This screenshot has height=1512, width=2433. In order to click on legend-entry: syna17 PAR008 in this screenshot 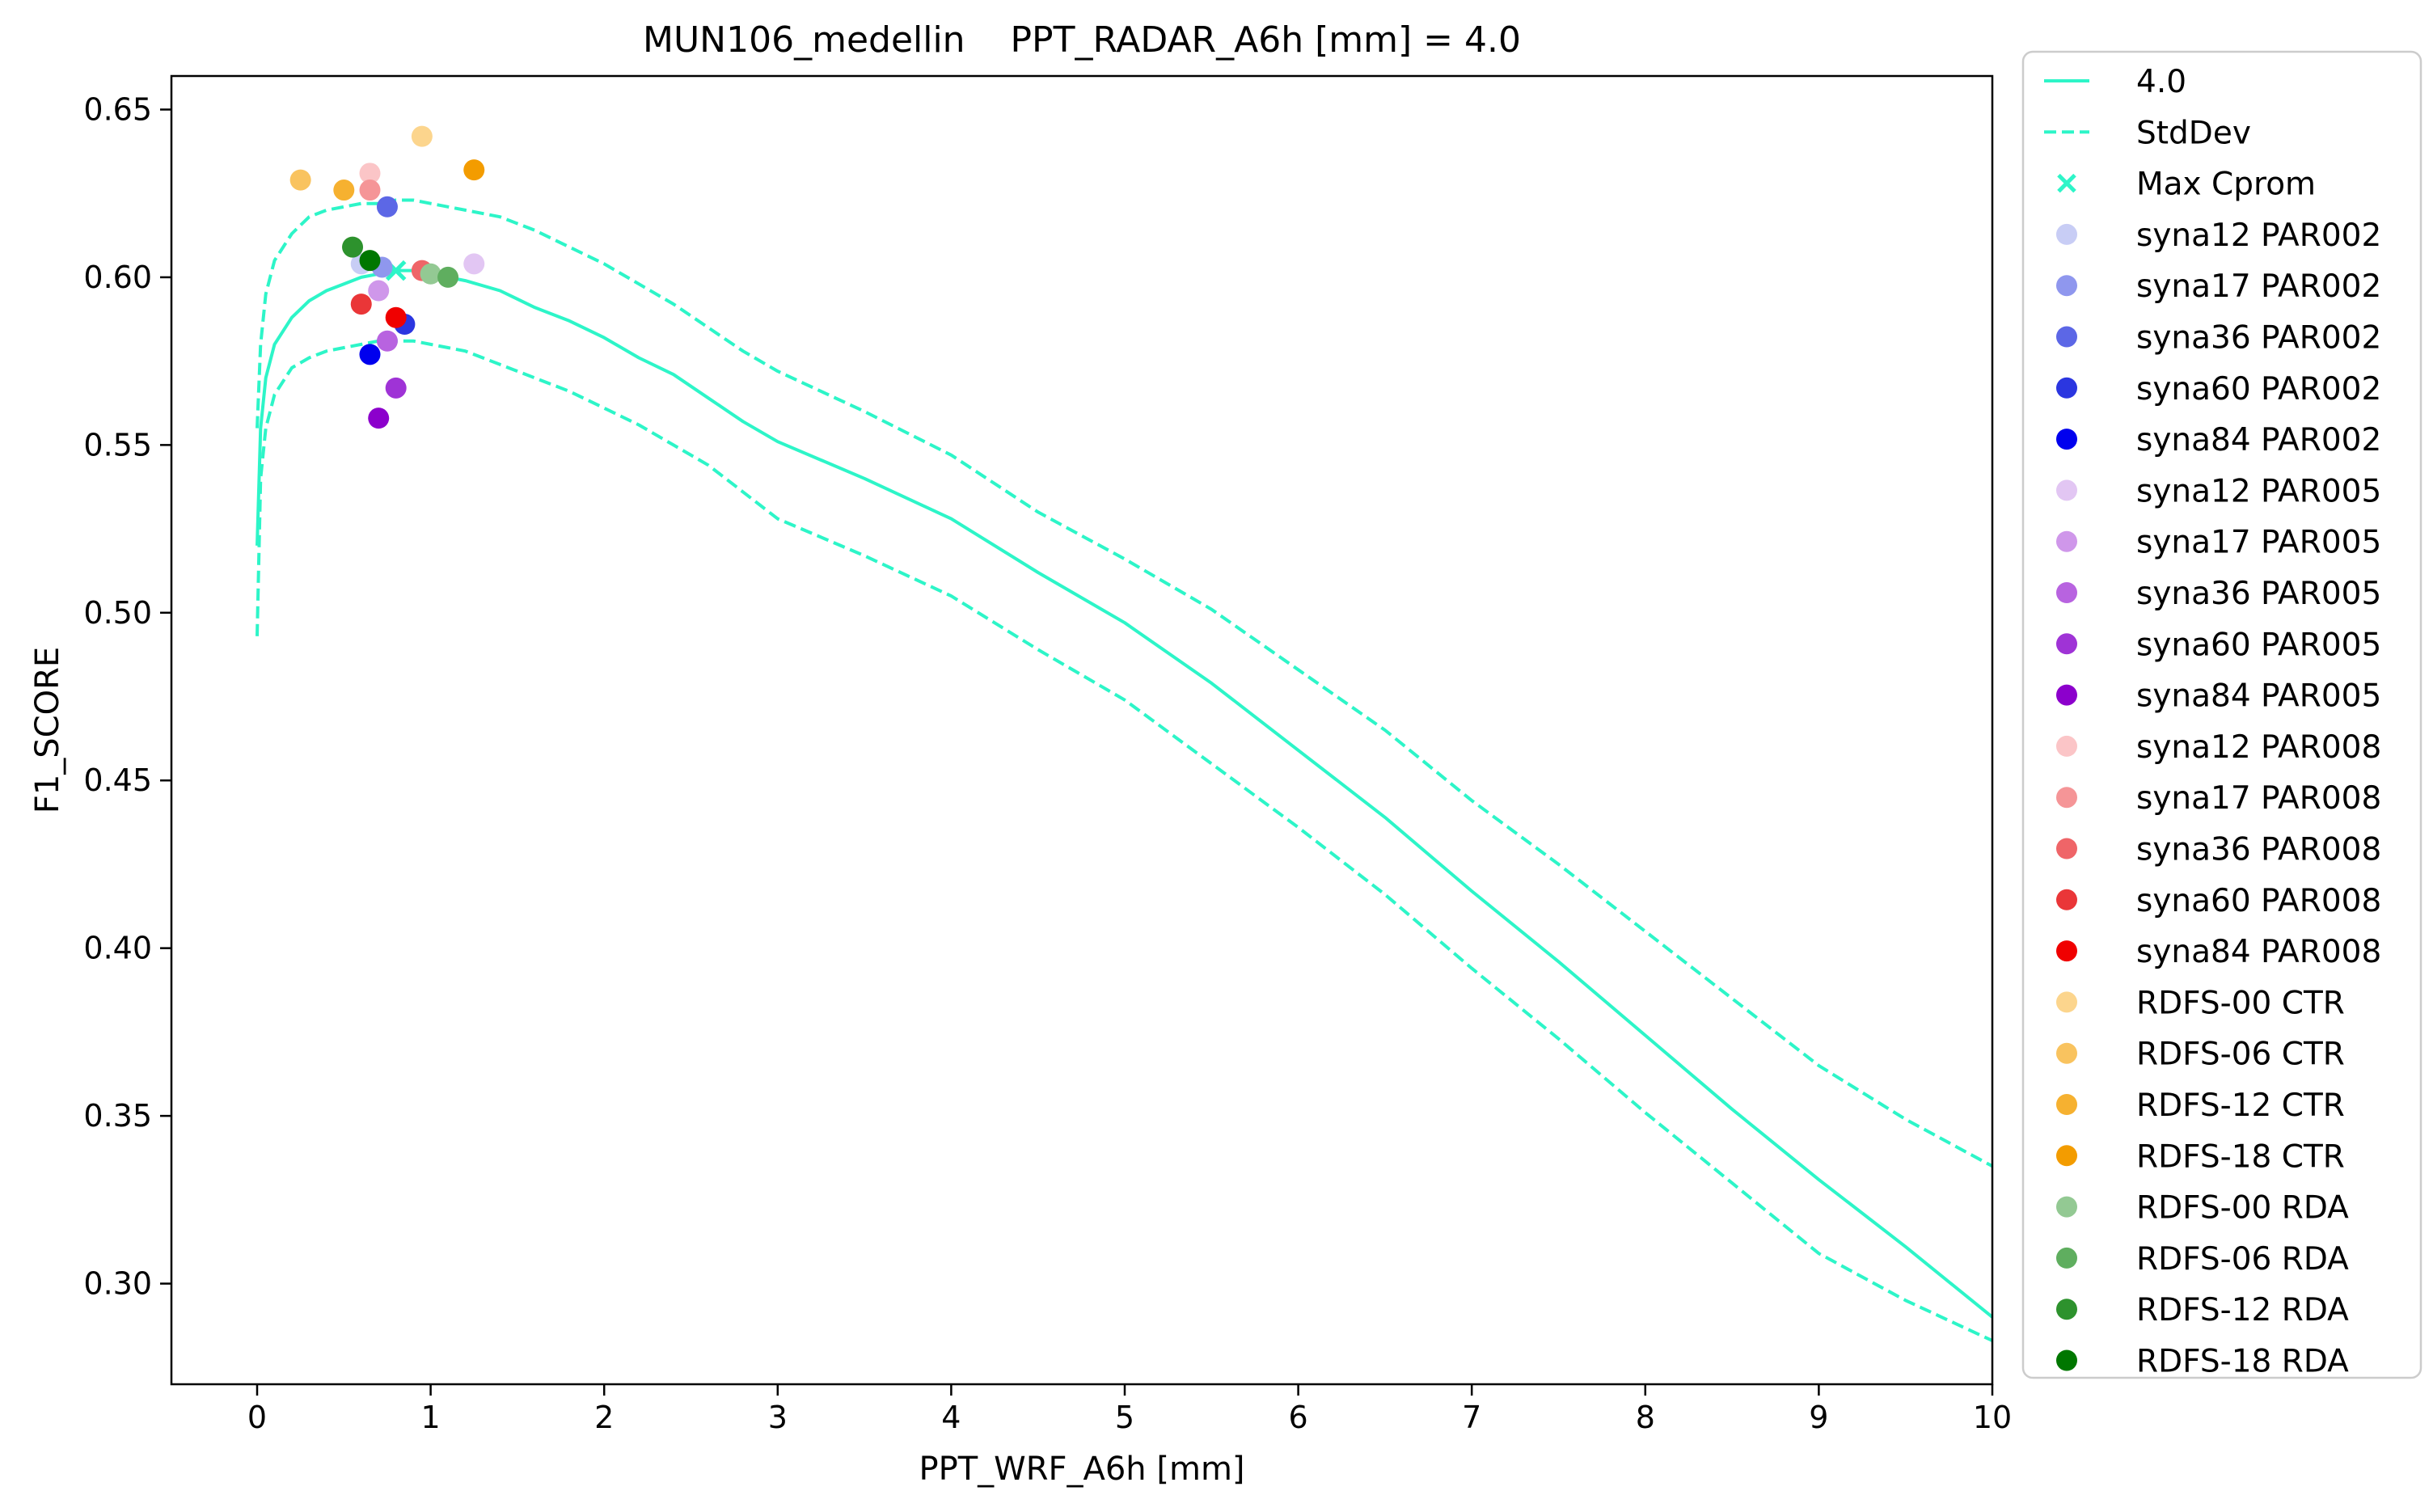, I will do `click(2219, 798)`.